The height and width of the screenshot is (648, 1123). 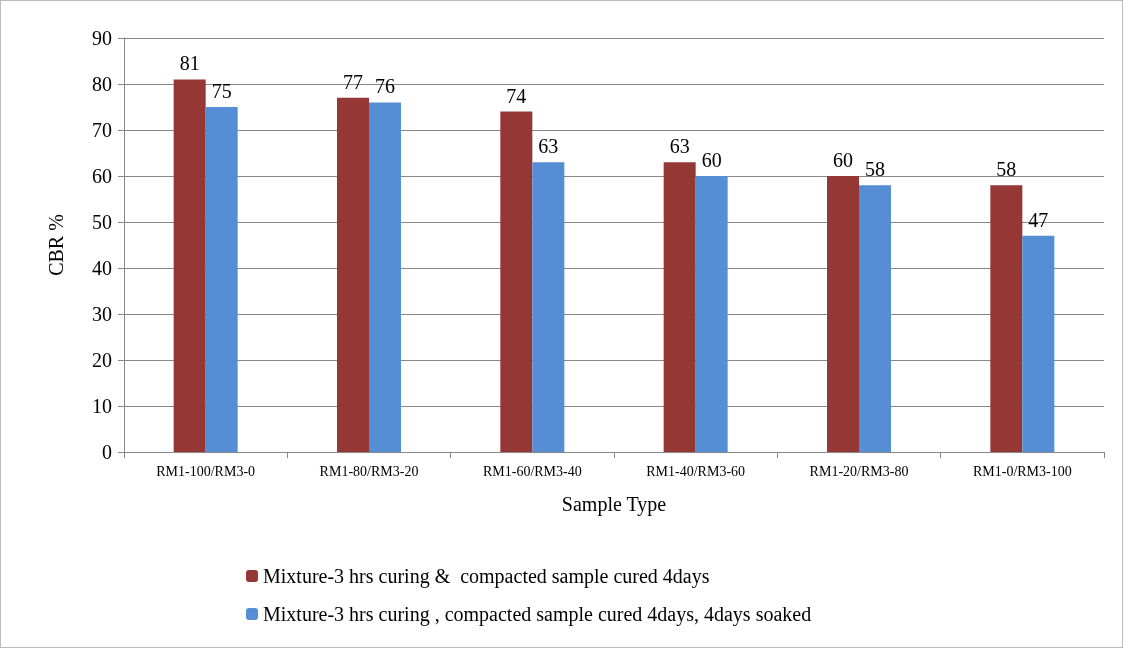 I want to click on y-tick-label: 20, so click(x=102, y=360).